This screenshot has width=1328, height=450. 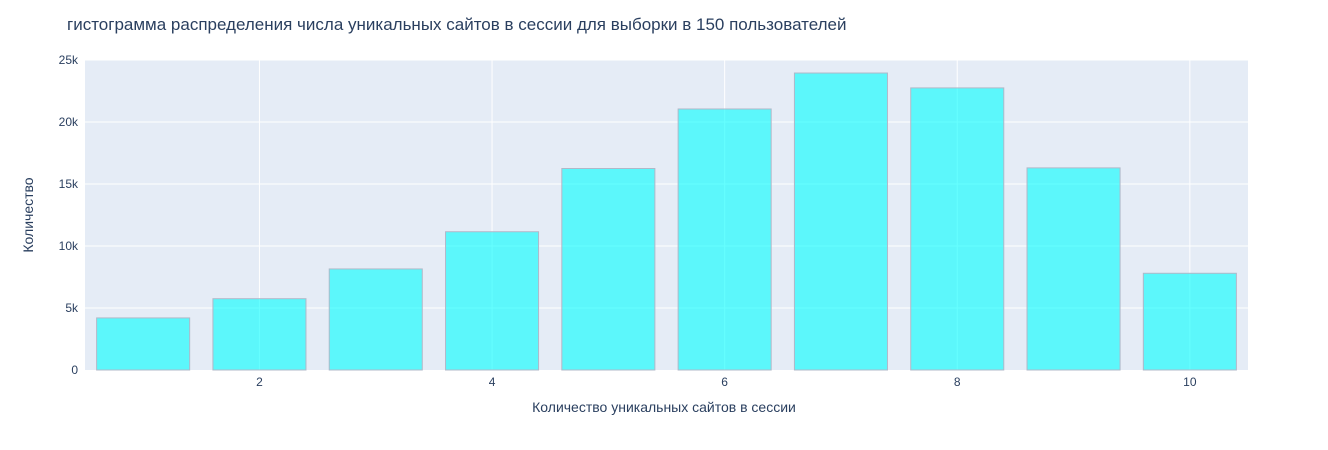 I want to click on y-tick-label: 10k, so click(x=69, y=246).